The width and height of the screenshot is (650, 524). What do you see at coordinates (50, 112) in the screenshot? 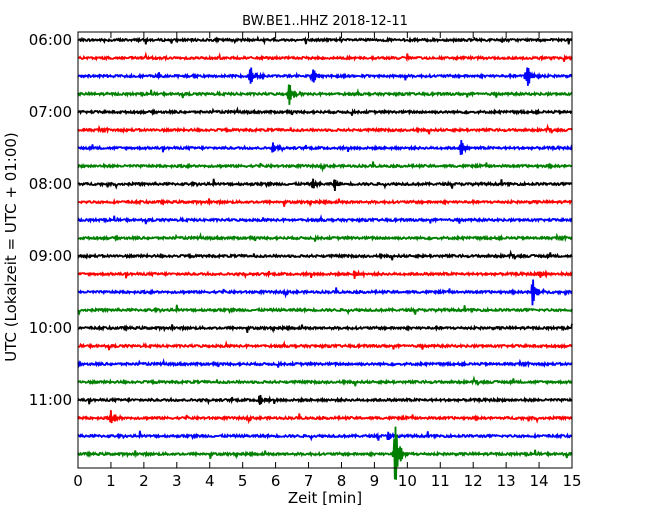
I see `y-tick-label: 07:00` at bounding box center [50, 112].